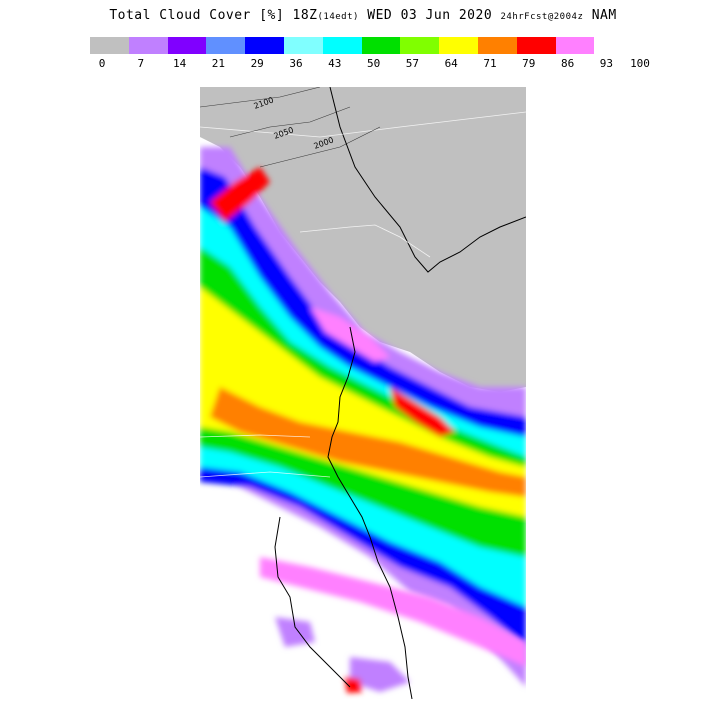 This screenshot has height=726, width=726. What do you see at coordinates (542, 17) in the screenshot?
I see `title-forecast: 24hrFcst@2004z` at bounding box center [542, 17].